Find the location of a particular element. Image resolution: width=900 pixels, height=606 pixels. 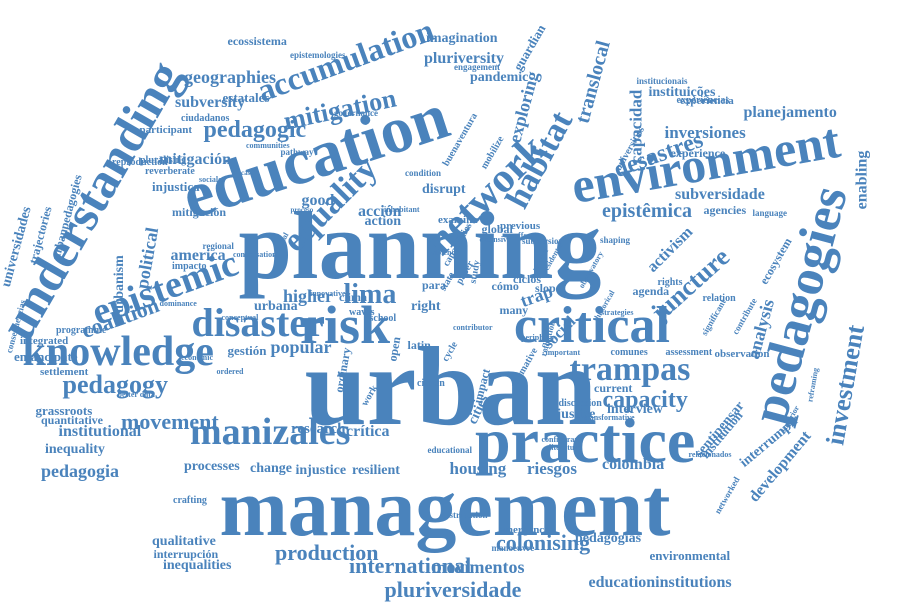

cloud-word: disrupt is located at coordinates (444, 189).